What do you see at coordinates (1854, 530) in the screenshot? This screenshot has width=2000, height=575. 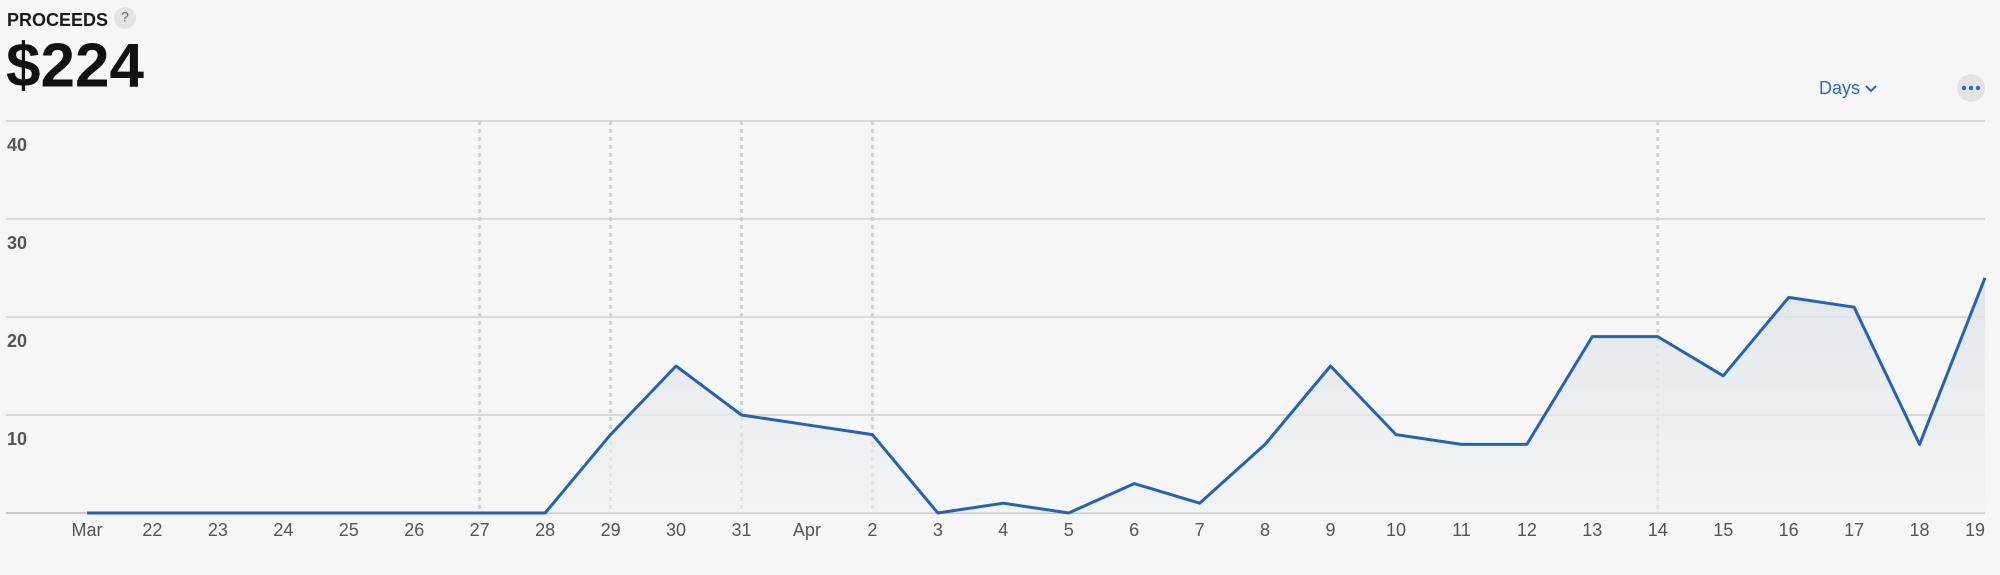 I see `x-tick-label: 17` at bounding box center [1854, 530].